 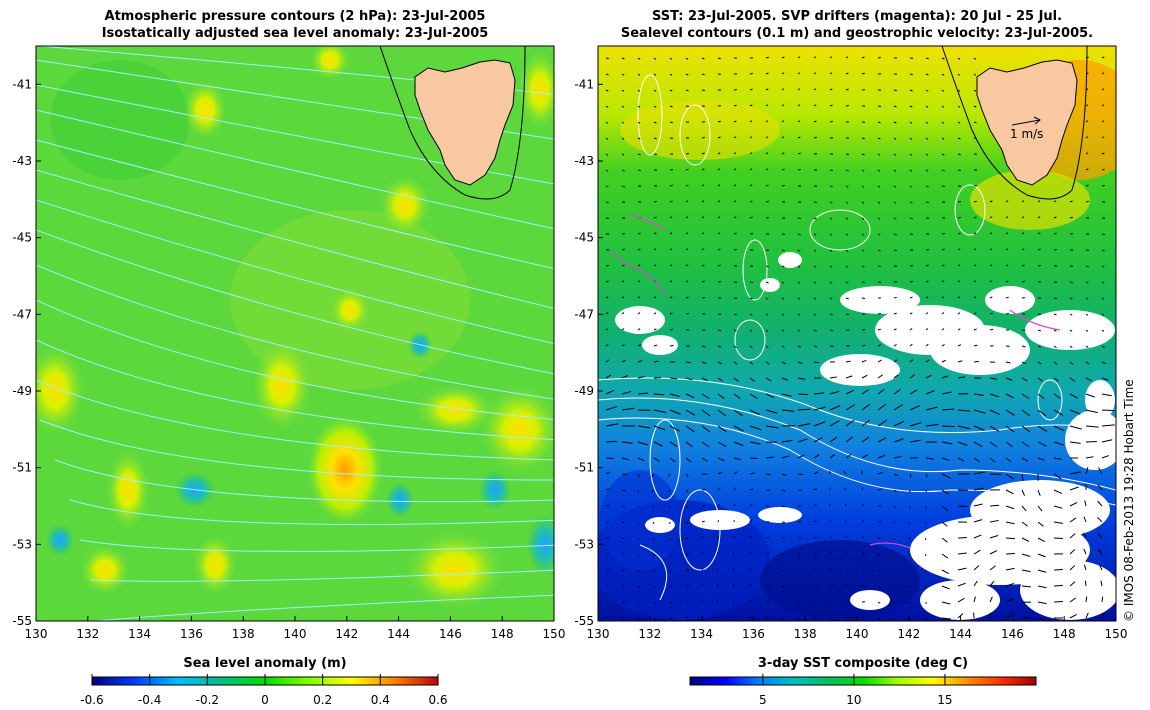 I want to click on credit-text: © IMOS 08-Feb-2013 19:28 Hobart Time, so click(x=1129, y=500).